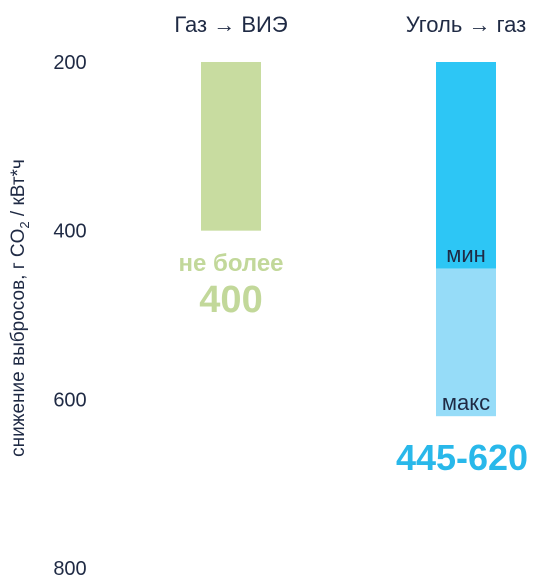 This screenshot has width=544, height=579. What do you see at coordinates (230, 24) in the screenshot?
I see `category-label-gas-res: Газ → ВИЭ` at bounding box center [230, 24].